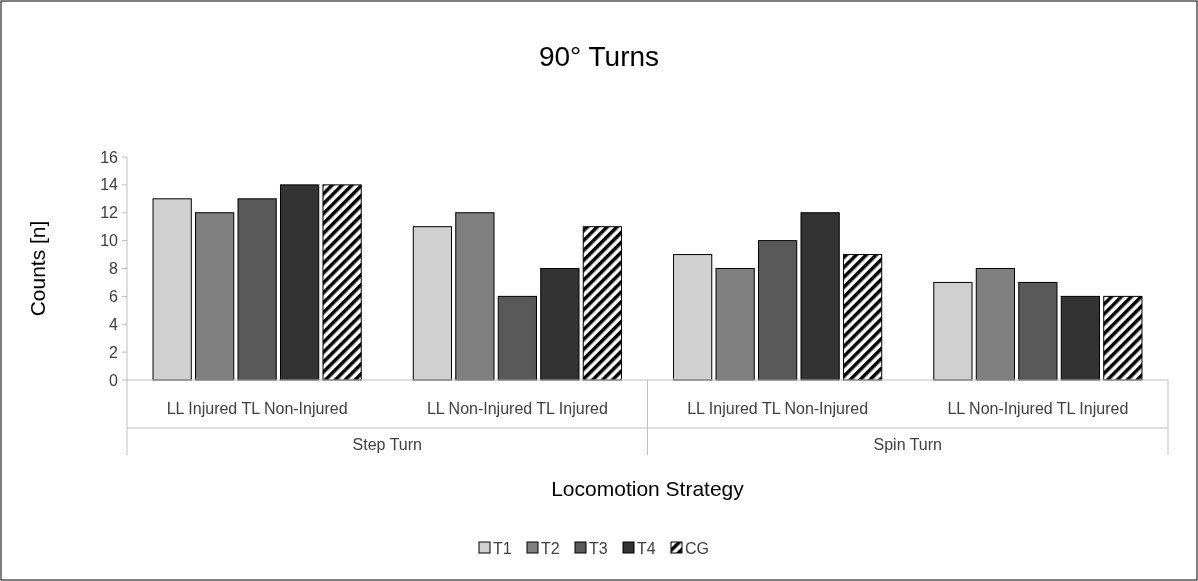 The image size is (1198, 581). Describe the element at coordinates (697, 548) in the screenshot. I see `legend-label: CG` at that location.